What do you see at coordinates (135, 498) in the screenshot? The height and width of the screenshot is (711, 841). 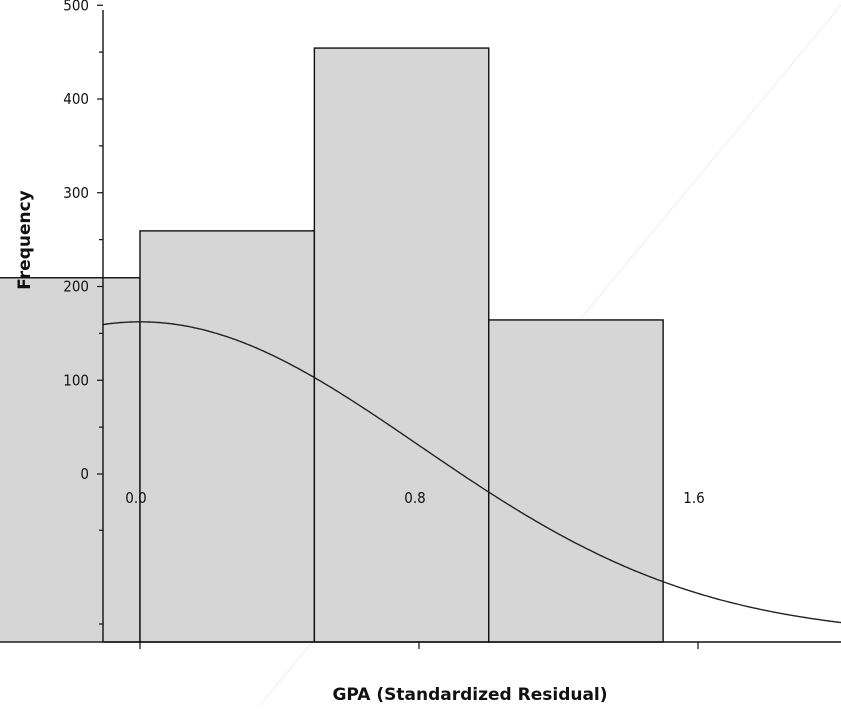 I see `x-tick-label: 0.0` at bounding box center [135, 498].